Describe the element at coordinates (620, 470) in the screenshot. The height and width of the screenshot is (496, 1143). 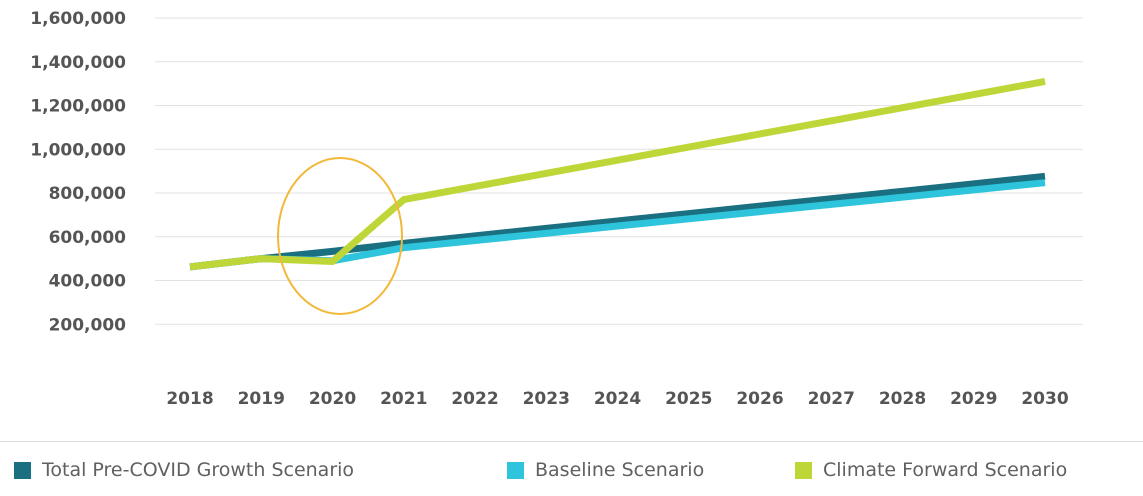
I see `legend-label: Baseline Scenario` at that location.